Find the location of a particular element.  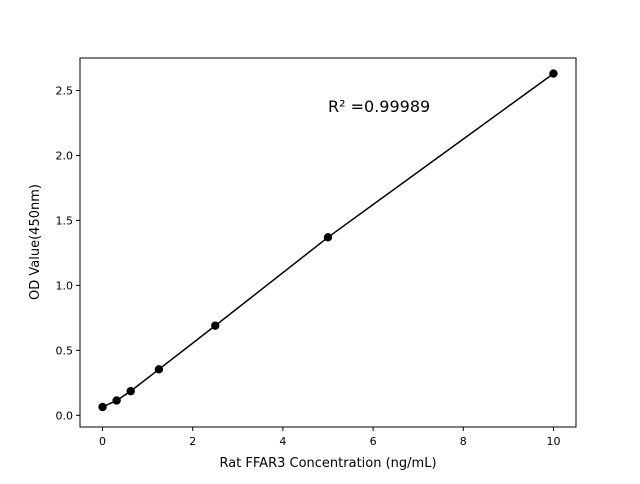

x-axis: 0 2 4 6 8 10 is located at coordinates (329, 437).